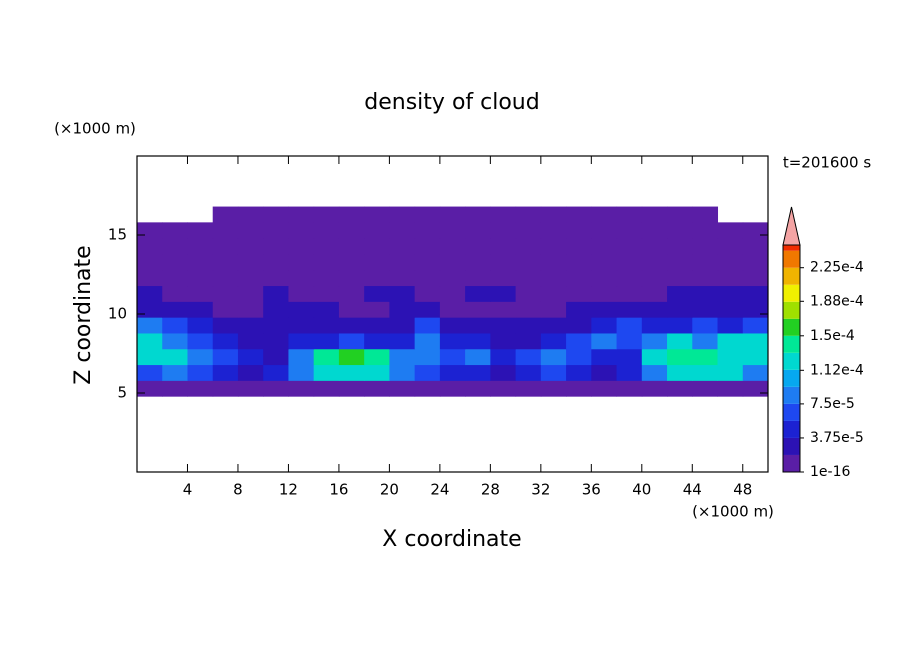  Describe the element at coordinates (837, 438) in the screenshot. I see `colorbar-tick-label: 3.75e-5` at that location.